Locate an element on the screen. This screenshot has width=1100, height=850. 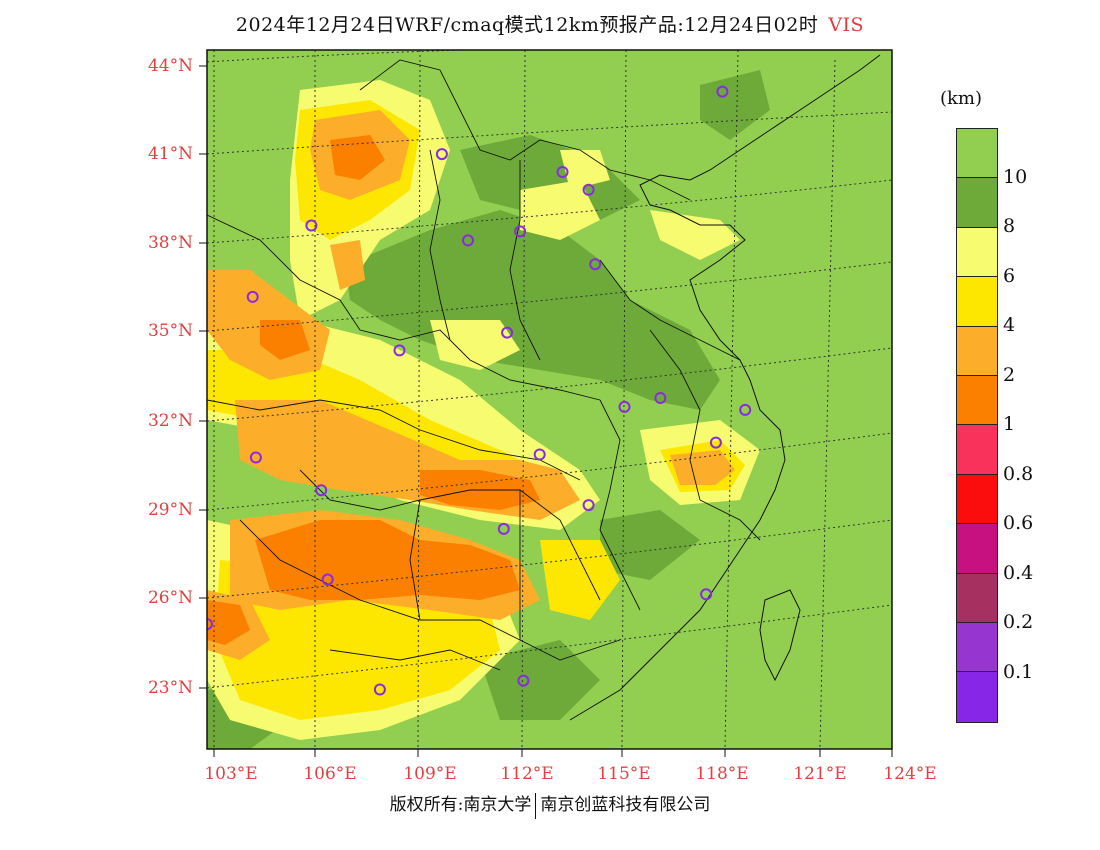
lat-label-35: 35°N is located at coordinates (170, 331).